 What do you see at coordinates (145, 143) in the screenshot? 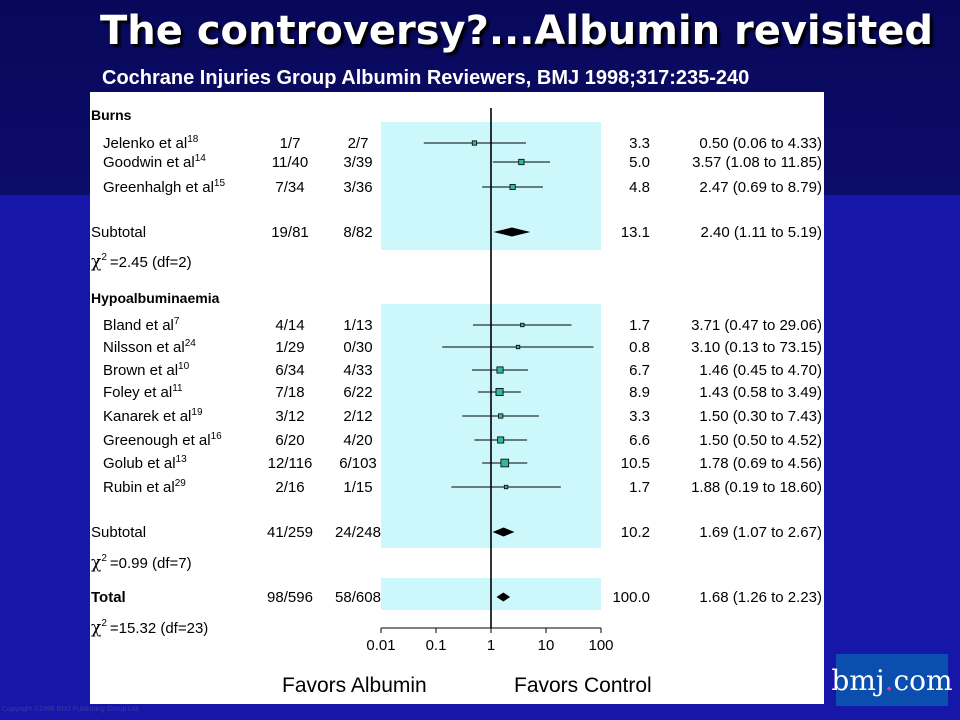
I see `study-name: Jelenko et al` at bounding box center [145, 143].